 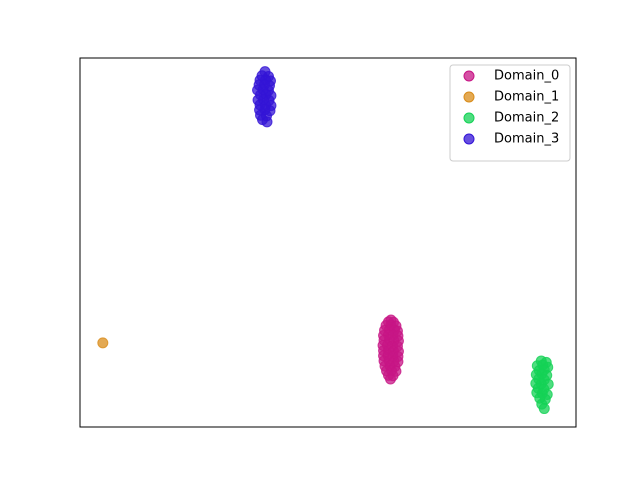 I want to click on legend-label: Domain_2, so click(x=526, y=118).